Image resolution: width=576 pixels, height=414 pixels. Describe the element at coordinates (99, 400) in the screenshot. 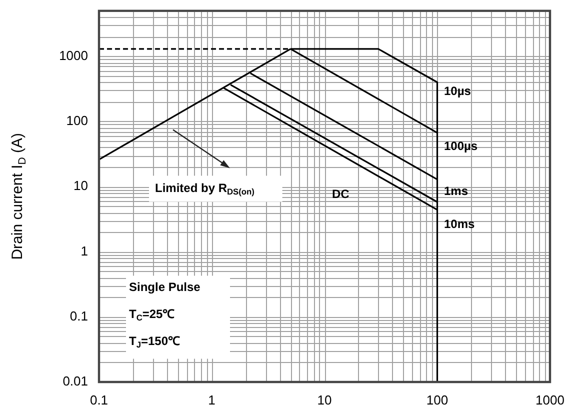

I see `x-tick-label: 0.1` at that location.